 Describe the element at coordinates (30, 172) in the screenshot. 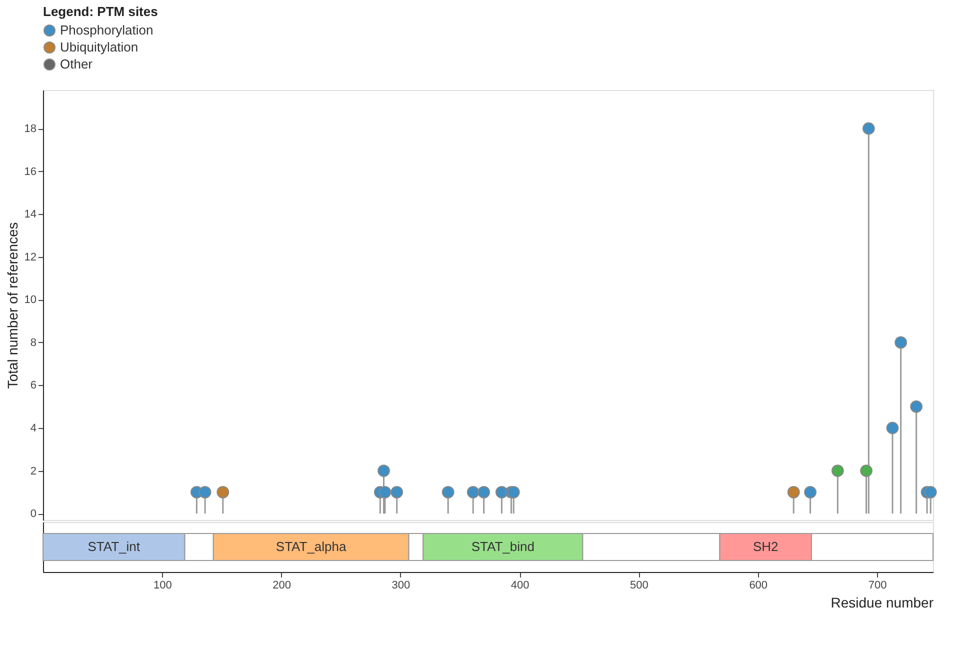

I see `y-tick-label: 16` at that location.